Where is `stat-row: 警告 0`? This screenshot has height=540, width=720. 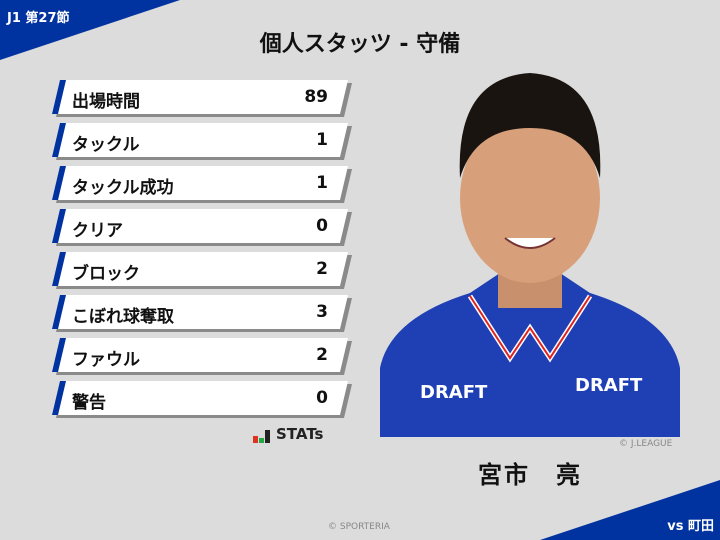 stat-row: 警告 0 is located at coordinates (202, 398).